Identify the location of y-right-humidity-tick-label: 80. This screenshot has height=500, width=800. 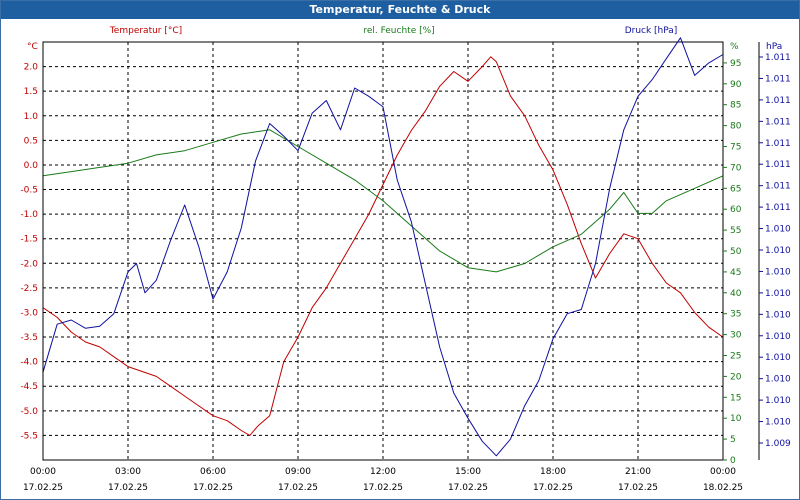
(736, 127).